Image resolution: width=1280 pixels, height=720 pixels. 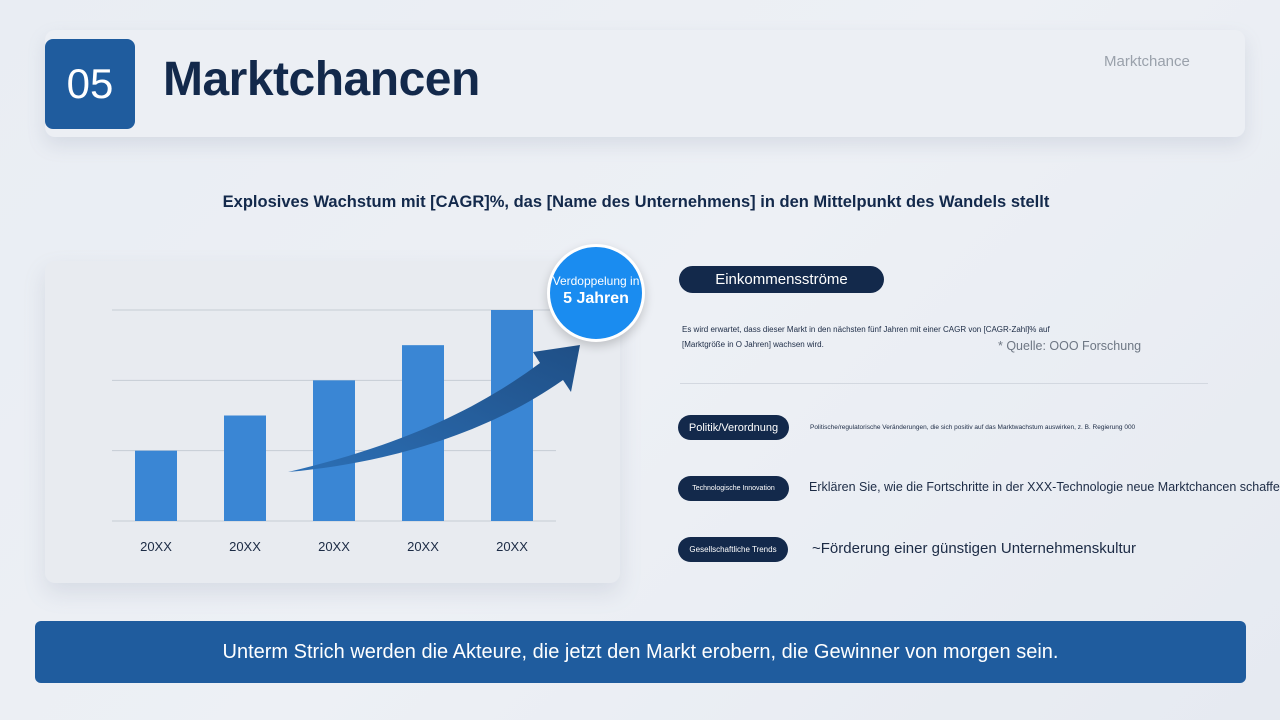 I want to click on trends-pill: Gesellschaftliche Trends, so click(x=733, y=549).